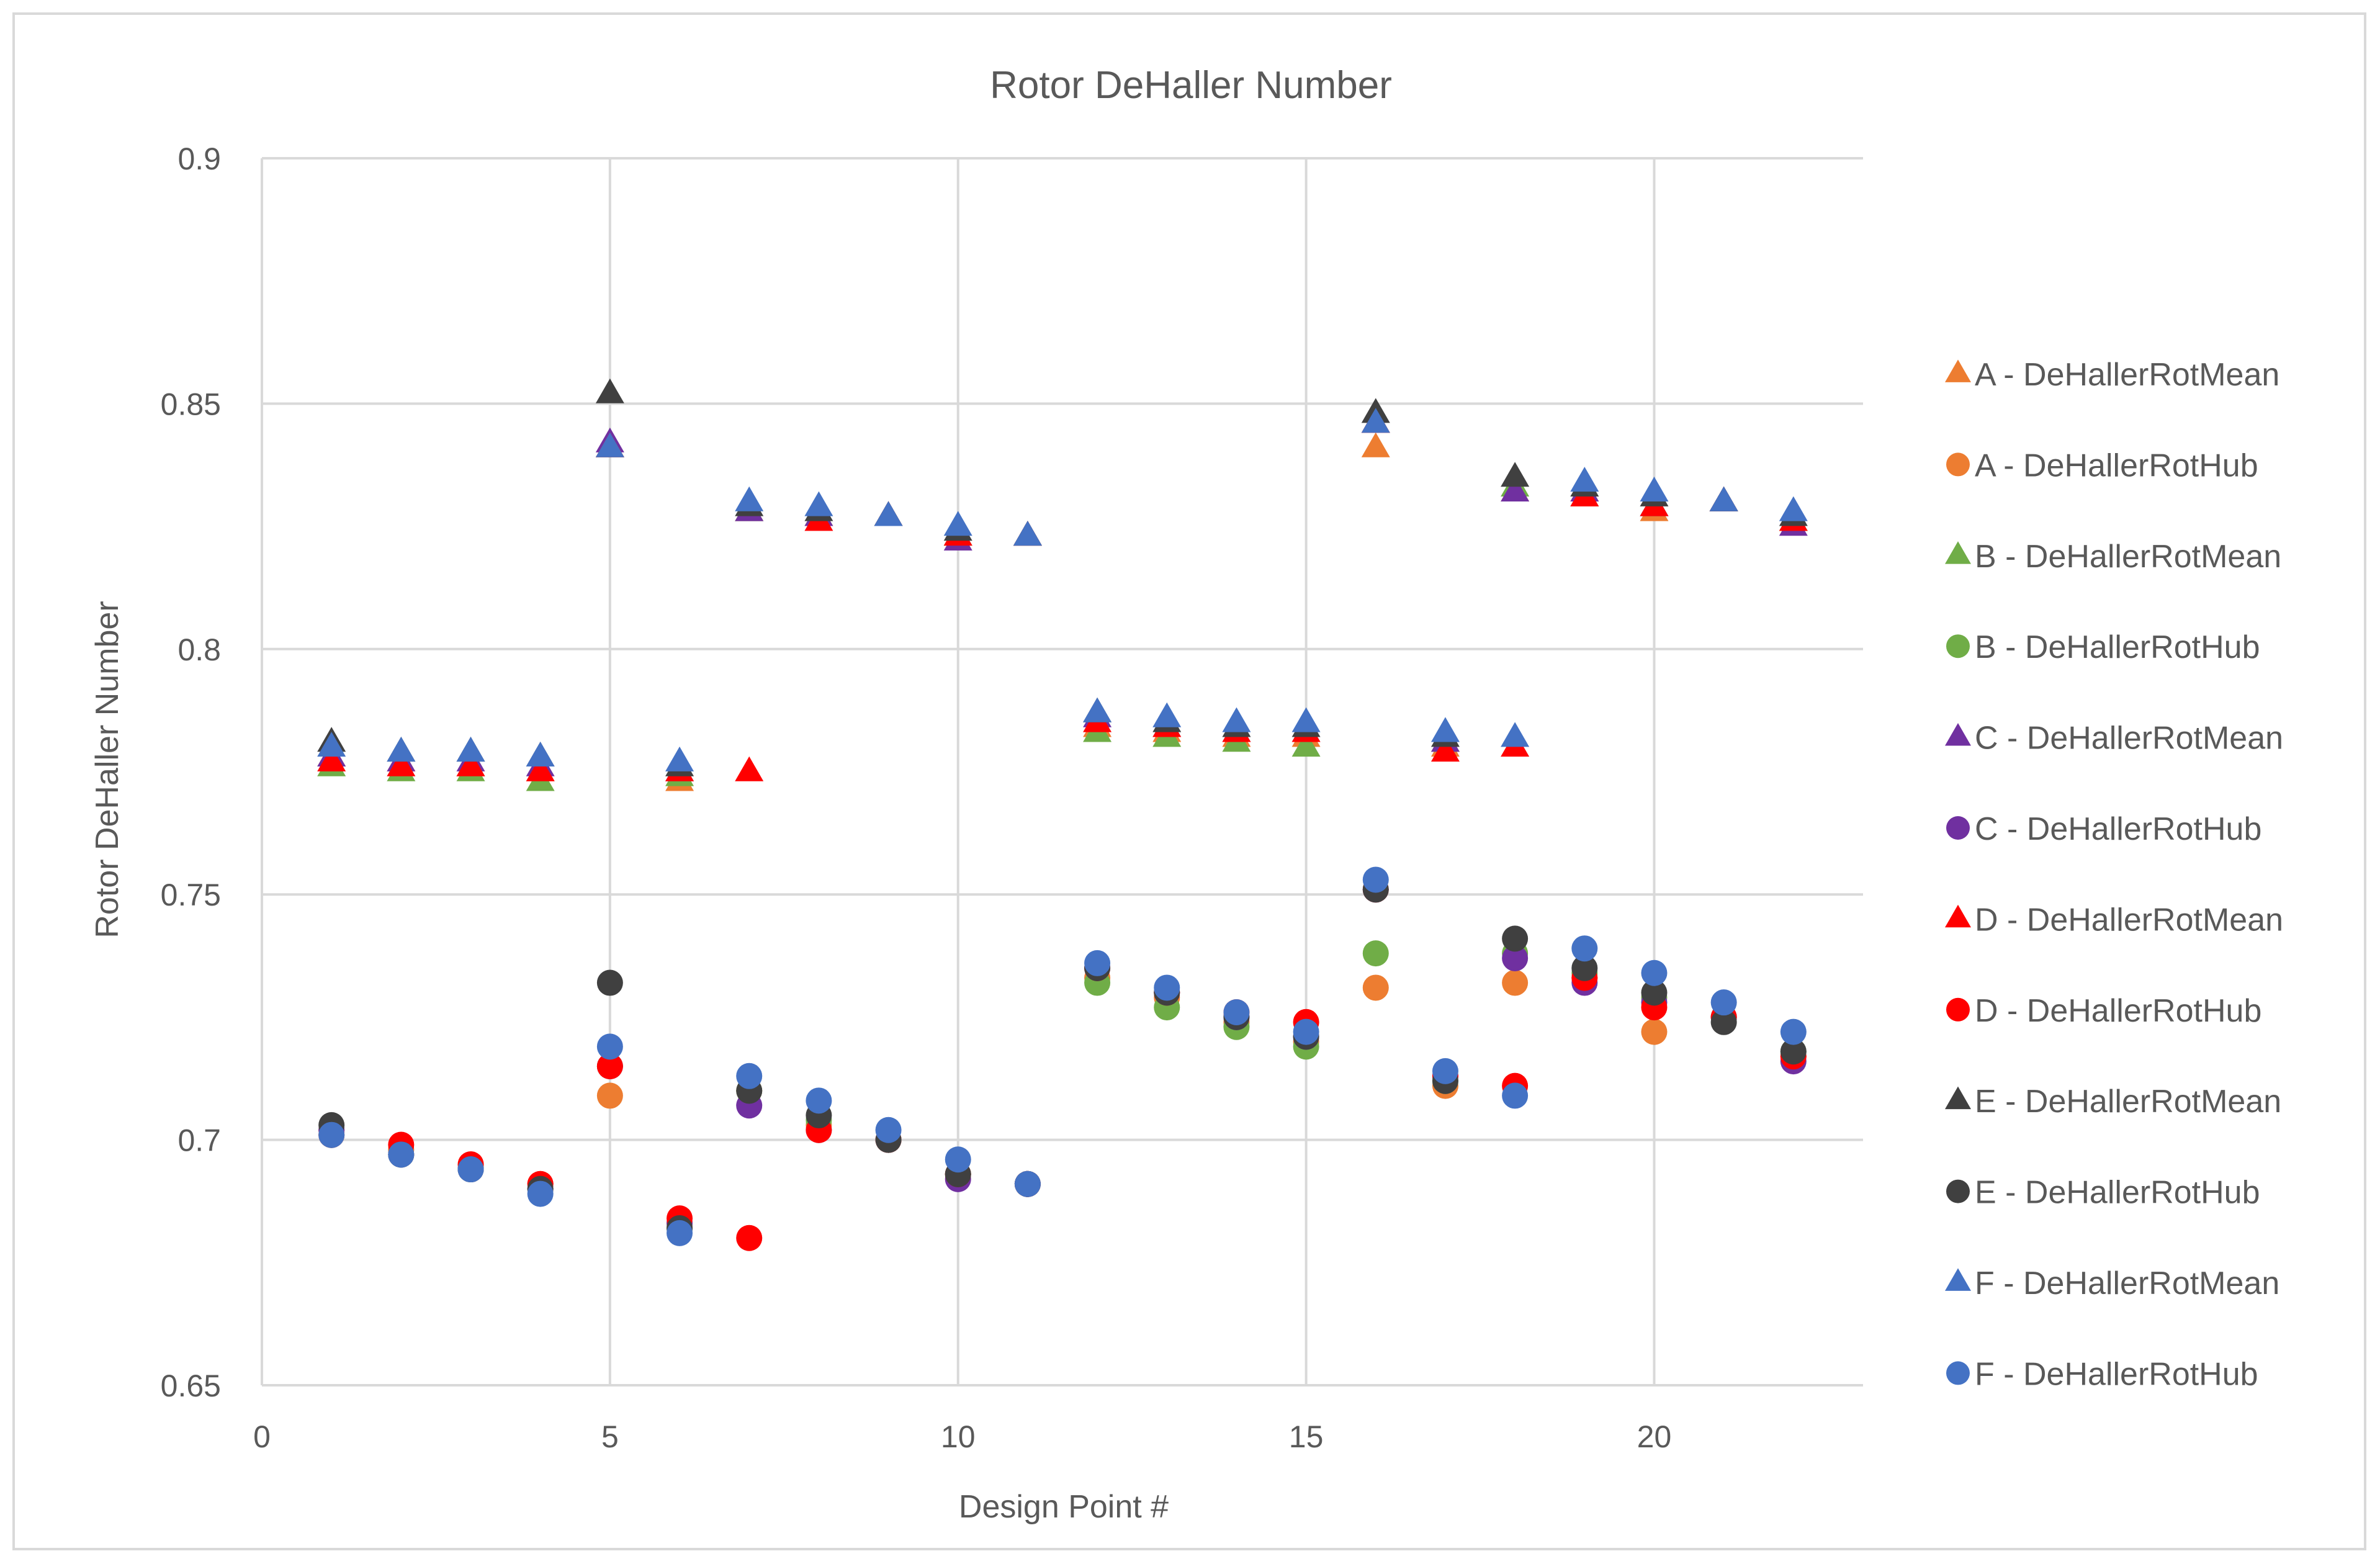  Describe the element at coordinates (191, 772) in the screenshot. I see `y-tick-labels: 0.65 0.7 0.75 0.8 0.85 0.9` at that location.